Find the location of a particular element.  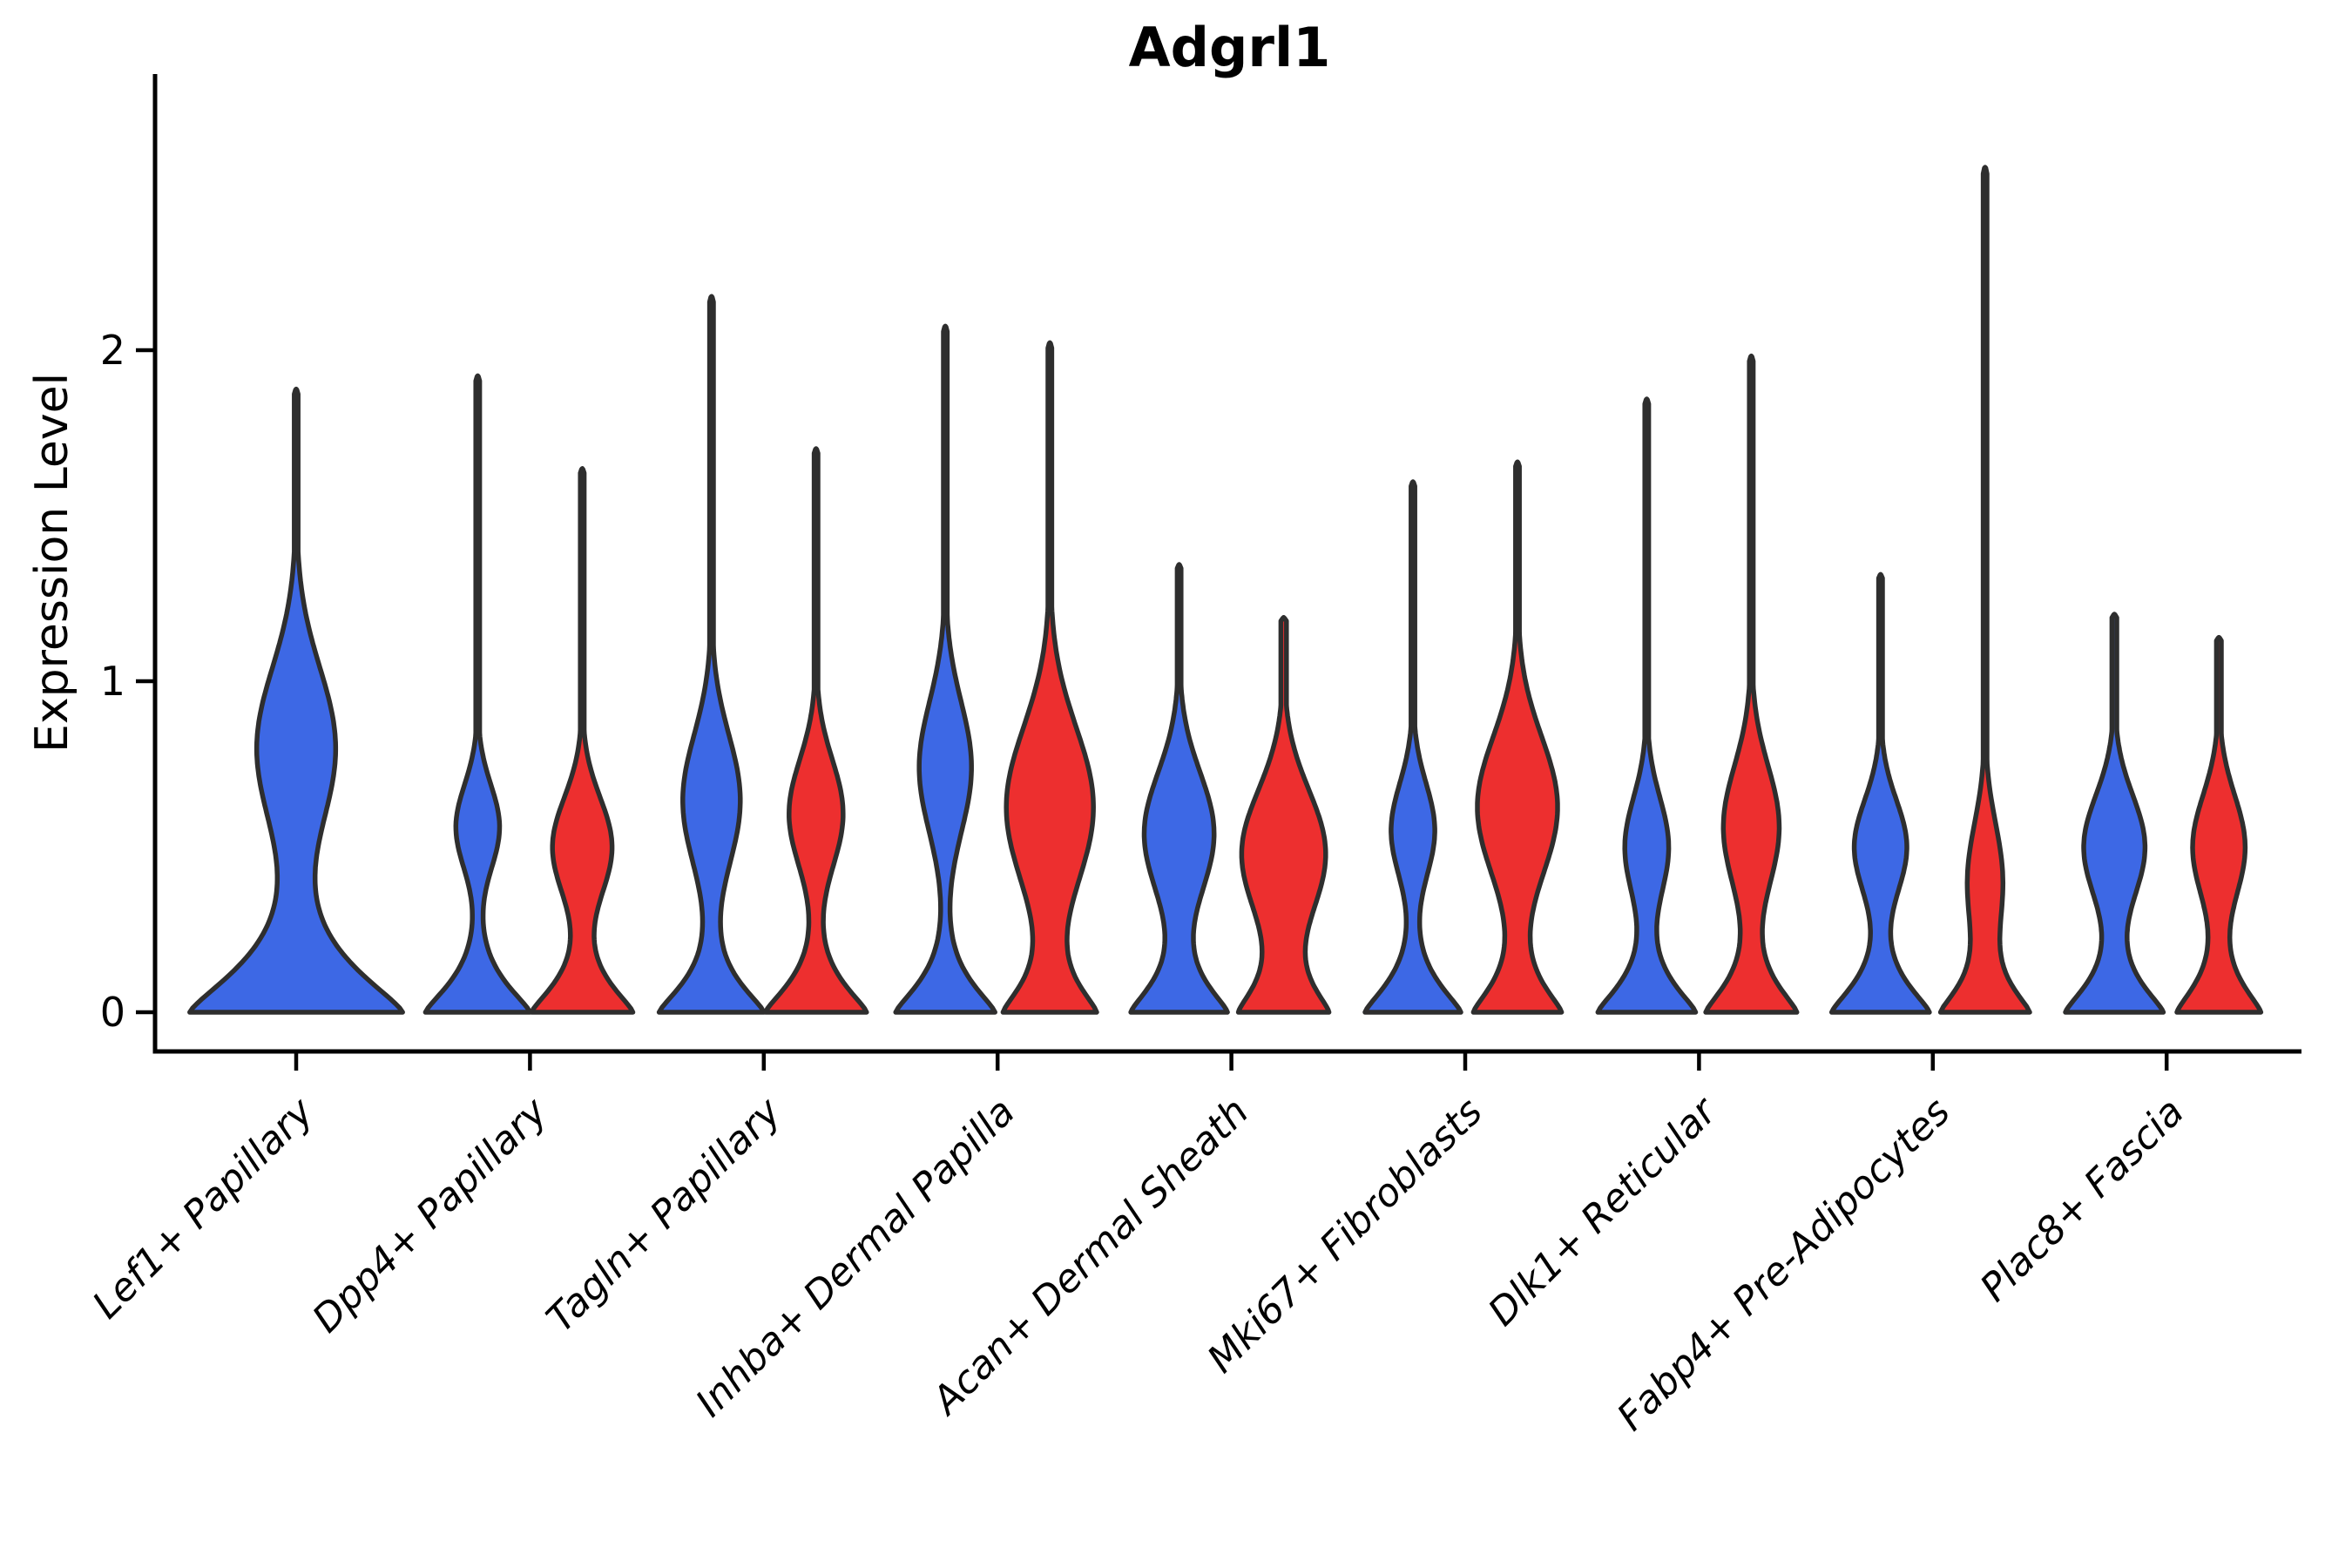

violin-acan-red is located at coordinates (1283, 815).